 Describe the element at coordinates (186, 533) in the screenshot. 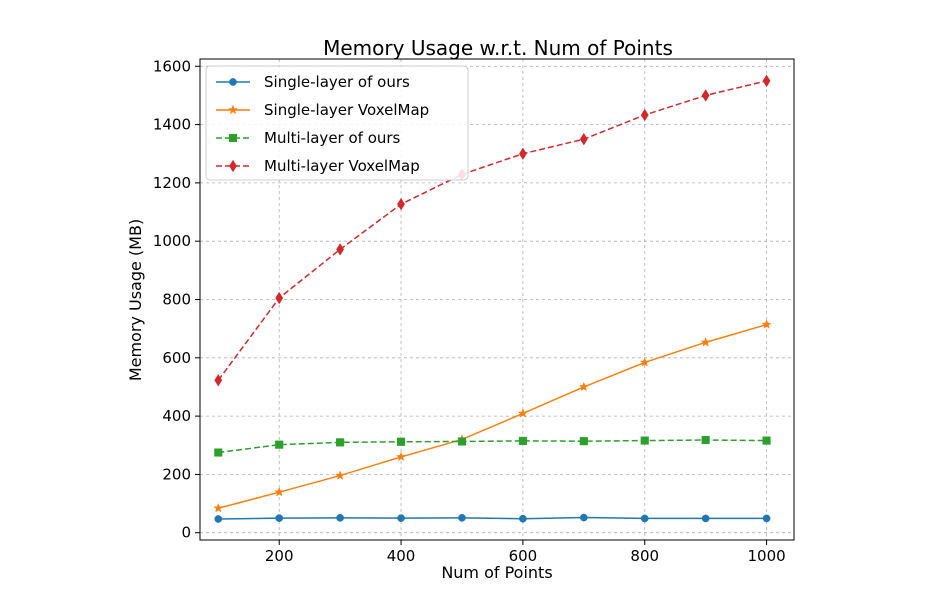

I see `y-tick-label: 0` at that location.